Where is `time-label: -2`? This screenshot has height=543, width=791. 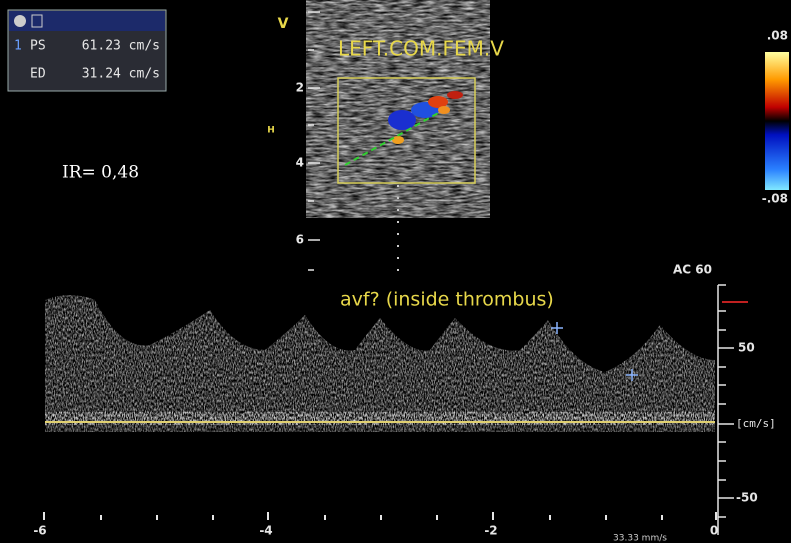 time-label: -2 is located at coordinates (490, 531).